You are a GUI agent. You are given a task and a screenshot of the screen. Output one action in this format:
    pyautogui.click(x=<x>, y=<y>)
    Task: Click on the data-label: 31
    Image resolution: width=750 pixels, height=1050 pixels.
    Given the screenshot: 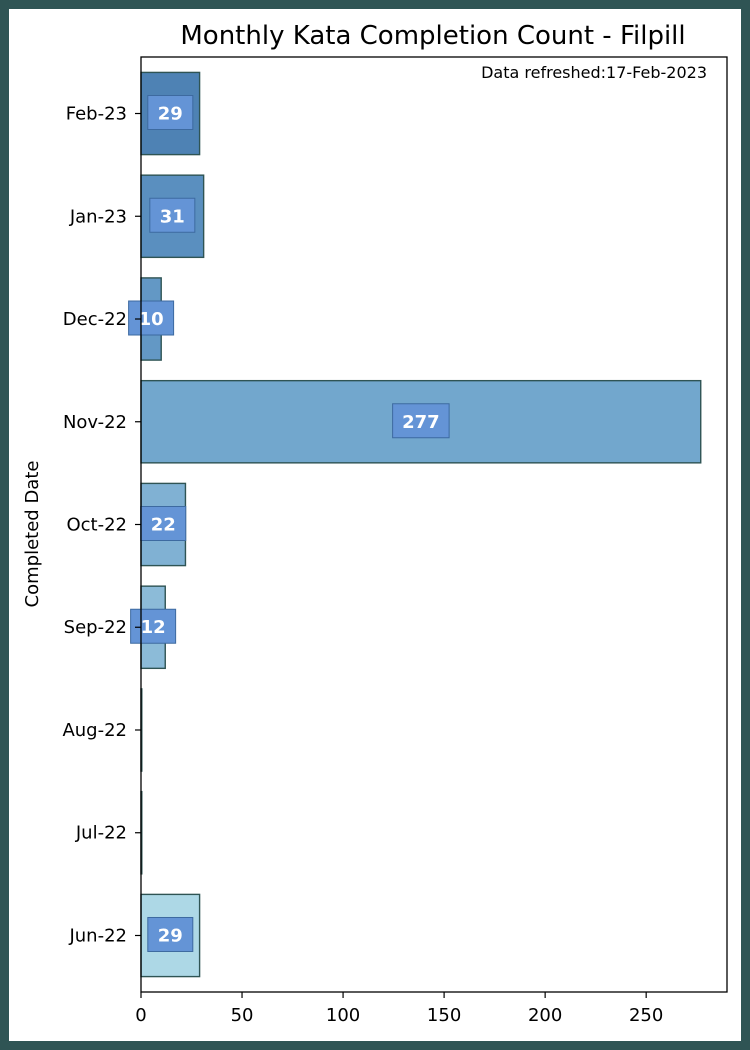 What is the action you would take?
    pyautogui.click(x=172, y=216)
    